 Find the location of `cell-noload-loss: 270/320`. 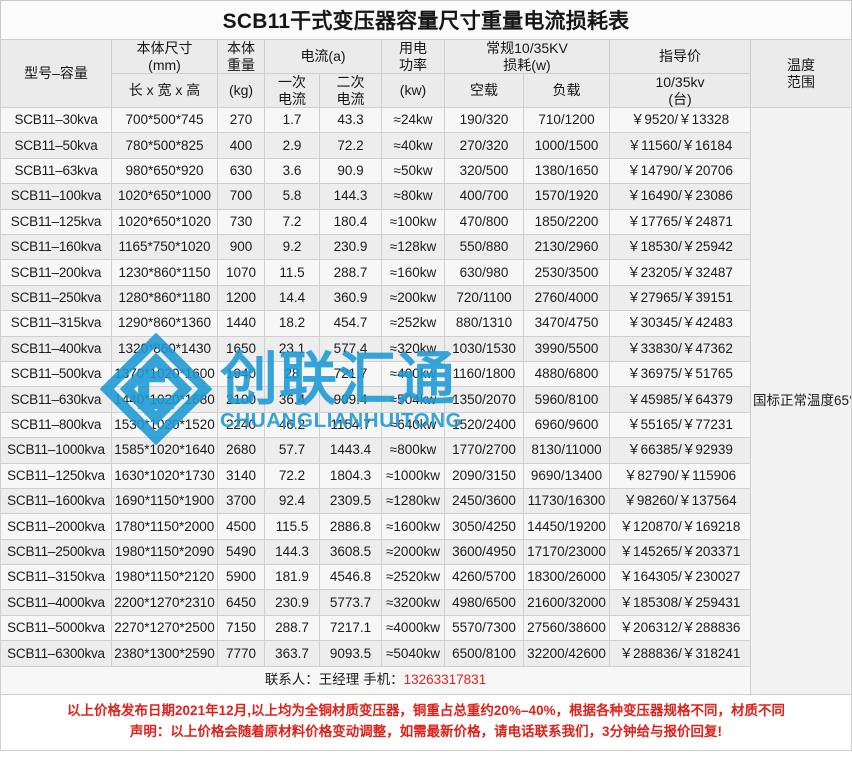

cell-noload-loss: 270/320 is located at coordinates (484, 145).